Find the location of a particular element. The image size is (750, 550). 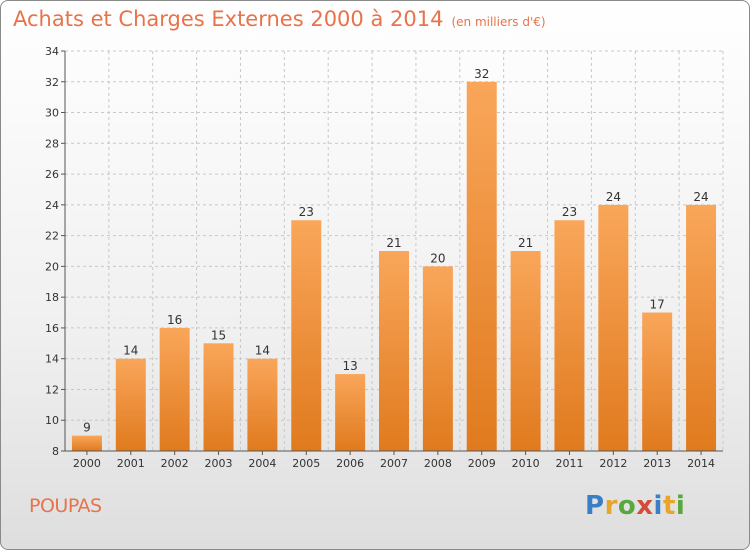

x-tick-label: 2002 is located at coordinates (175, 463).